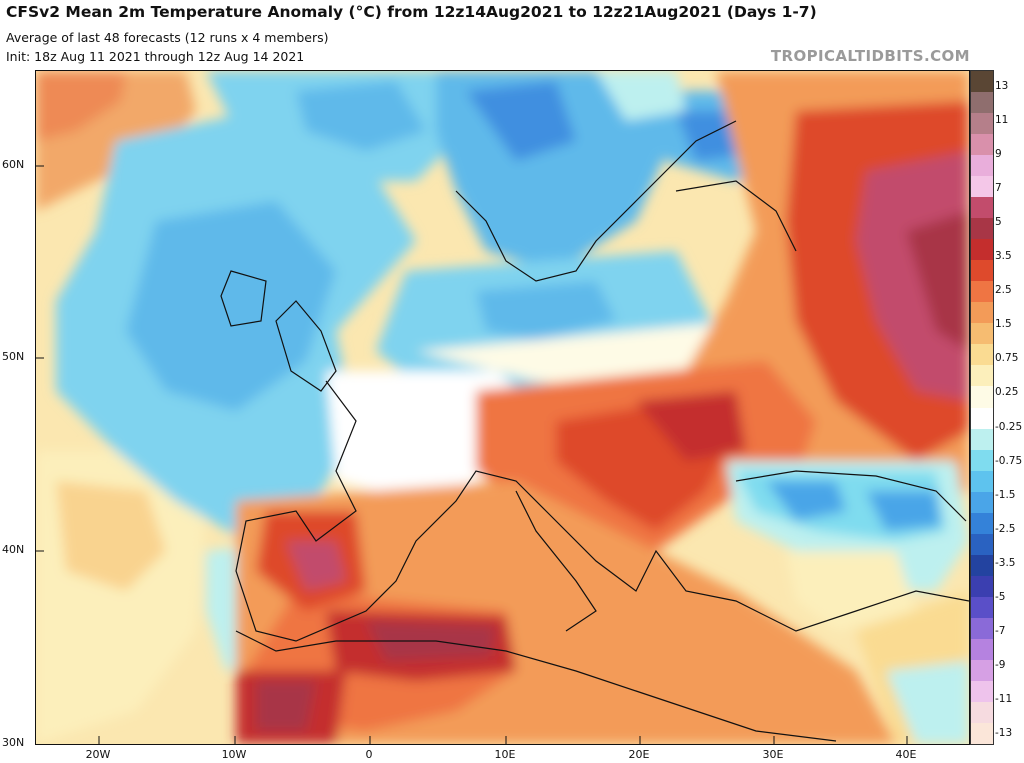 This screenshot has height=763, width=1024. I want to click on colorbar-label: -1.5, so click(1005, 494).